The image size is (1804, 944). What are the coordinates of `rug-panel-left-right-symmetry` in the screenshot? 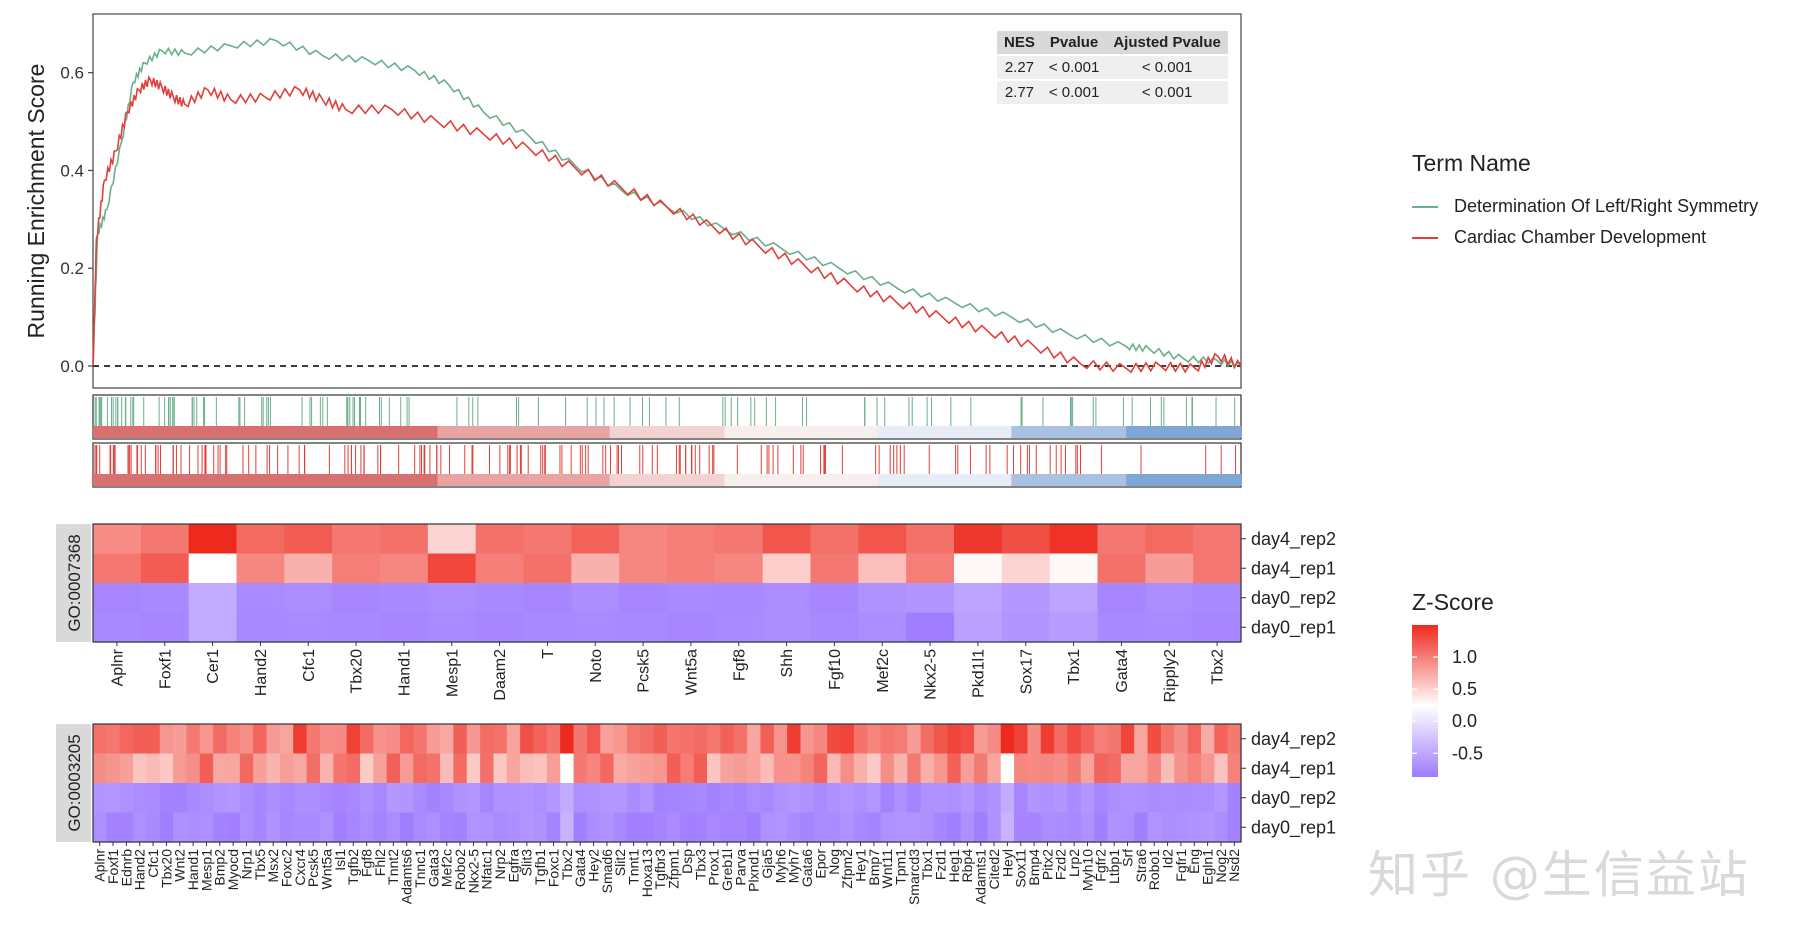 It's located at (667, 417).